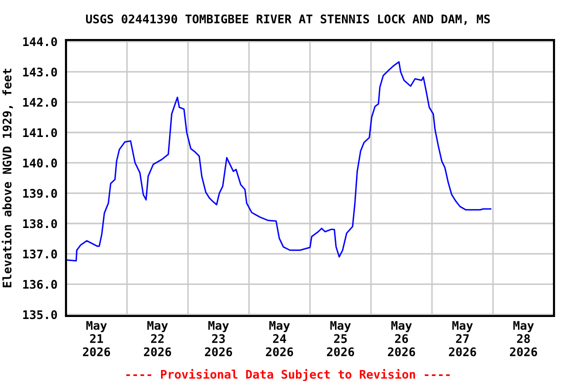 The image size is (576, 384). What do you see at coordinates (402, 338) in the screenshot?
I see `x-tick-label: May 26 2026` at bounding box center [402, 338].